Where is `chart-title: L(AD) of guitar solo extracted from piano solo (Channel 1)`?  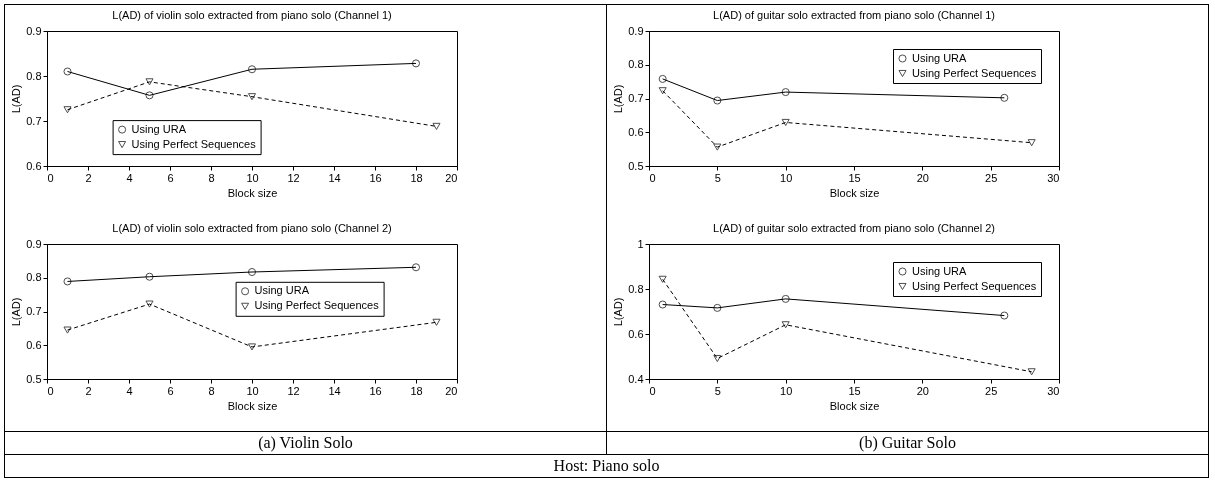
chart-title: L(AD) of guitar solo extracted from piano solo (Channel 1) is located at coordinates (854, 15).